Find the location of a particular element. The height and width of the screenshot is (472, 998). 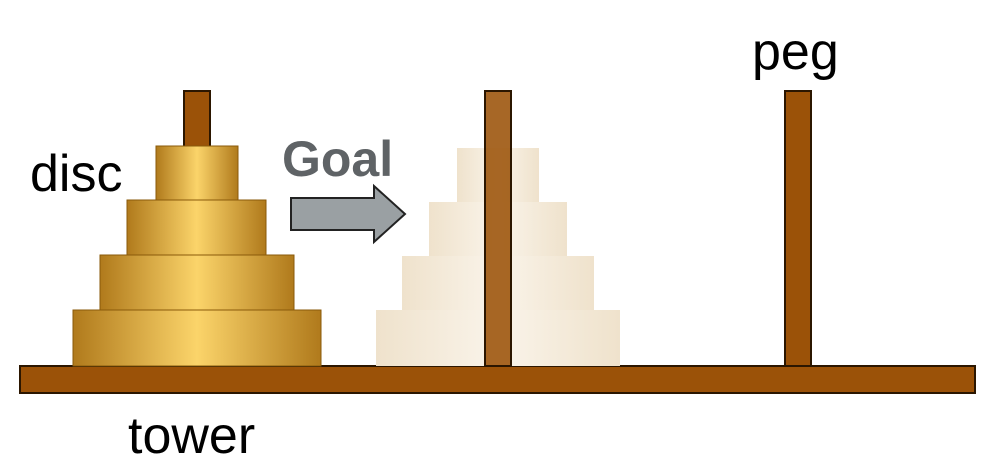

tower-label: tower is located at coordinates (192, 436).